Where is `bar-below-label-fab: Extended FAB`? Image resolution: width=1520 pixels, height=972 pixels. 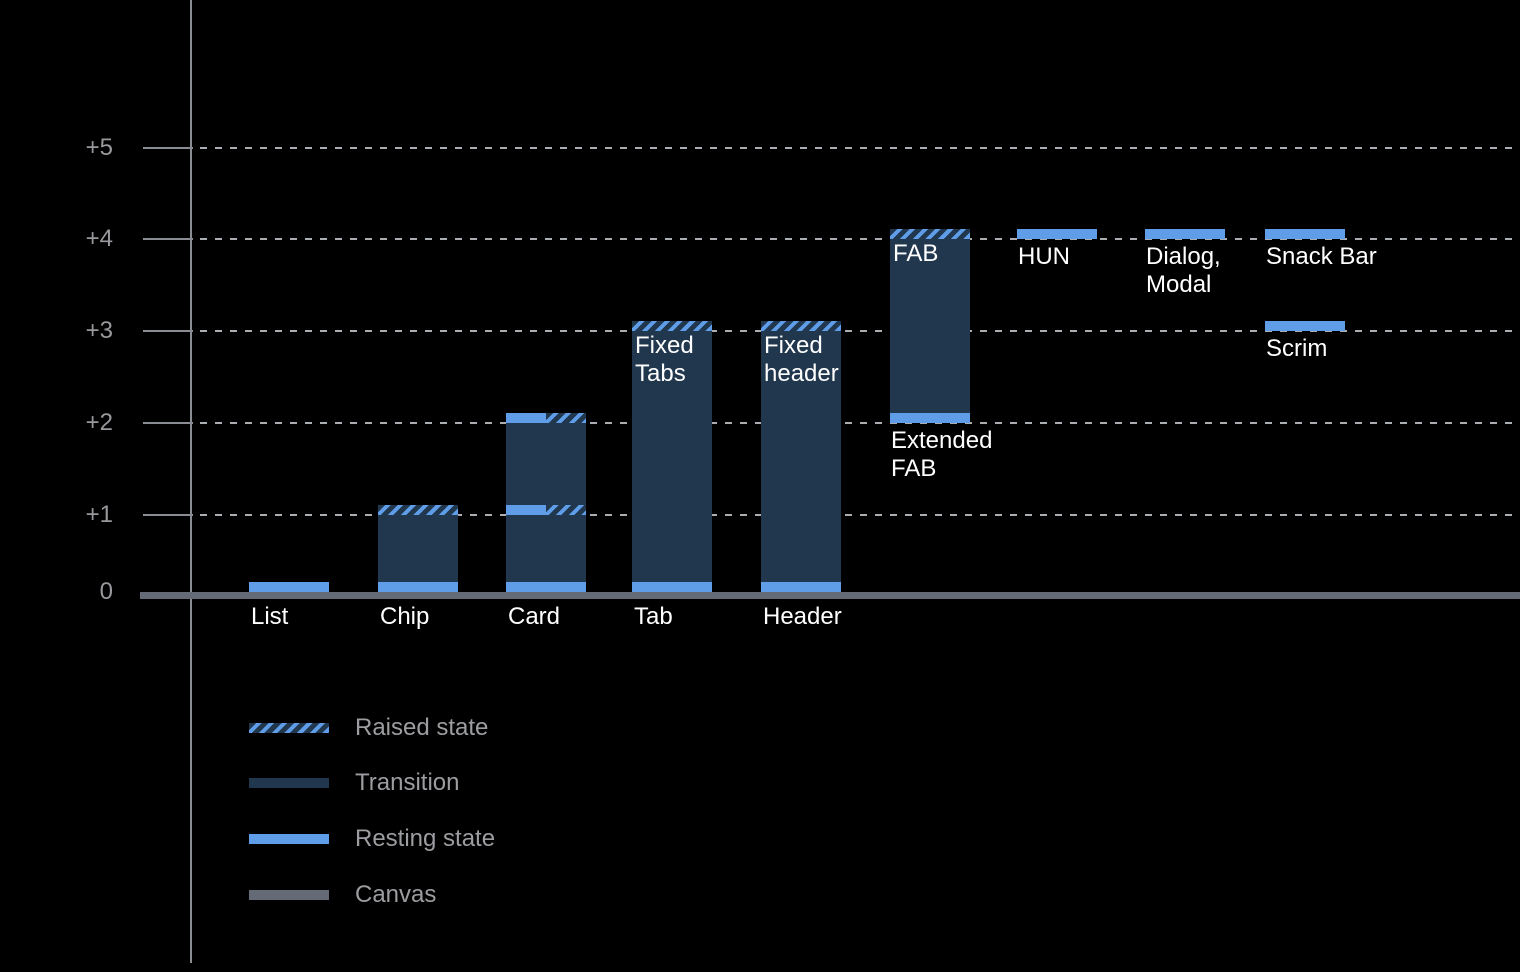 bar-below-label-fab: Extended FAB is located at coordinates (942, 454).